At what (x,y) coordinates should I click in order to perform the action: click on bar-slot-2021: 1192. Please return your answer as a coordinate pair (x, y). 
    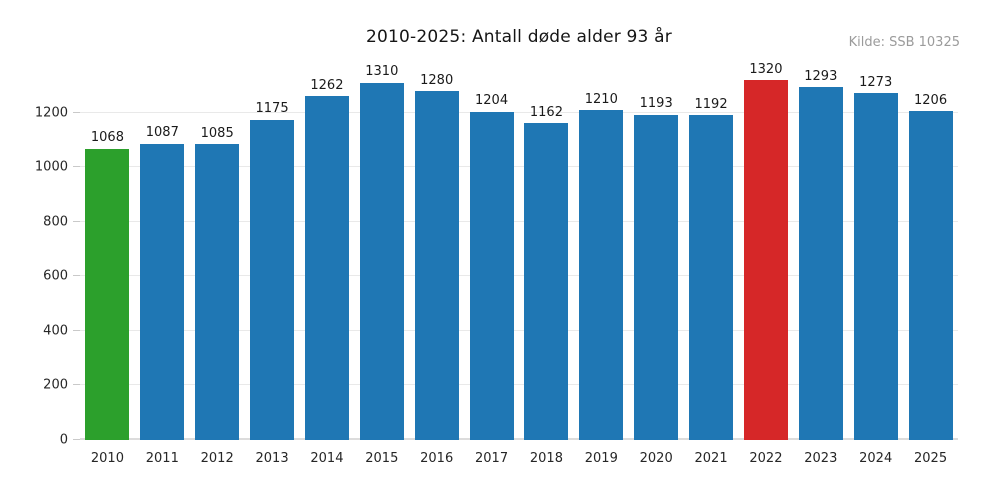
    Looking at the image, I should click on (711, 245).